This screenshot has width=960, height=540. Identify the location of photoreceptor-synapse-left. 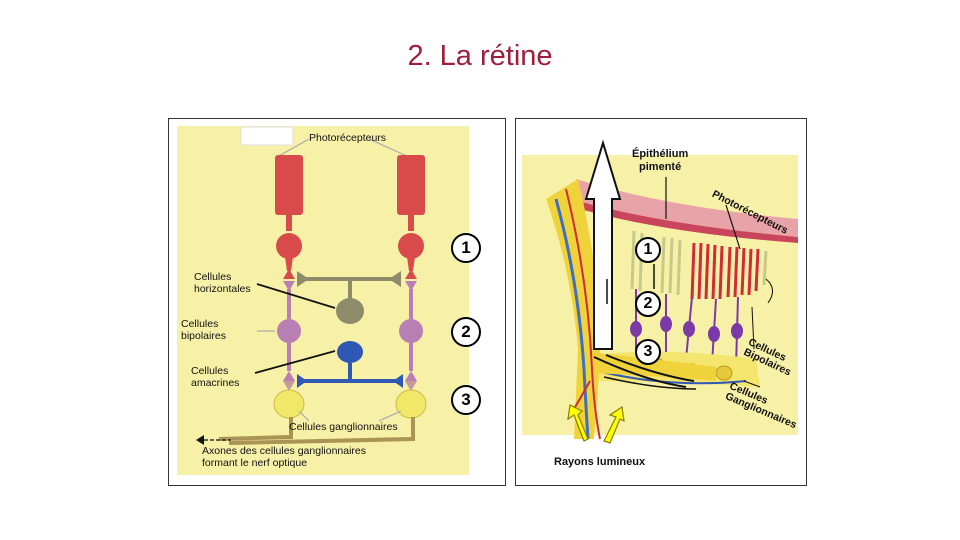
(289, 274).